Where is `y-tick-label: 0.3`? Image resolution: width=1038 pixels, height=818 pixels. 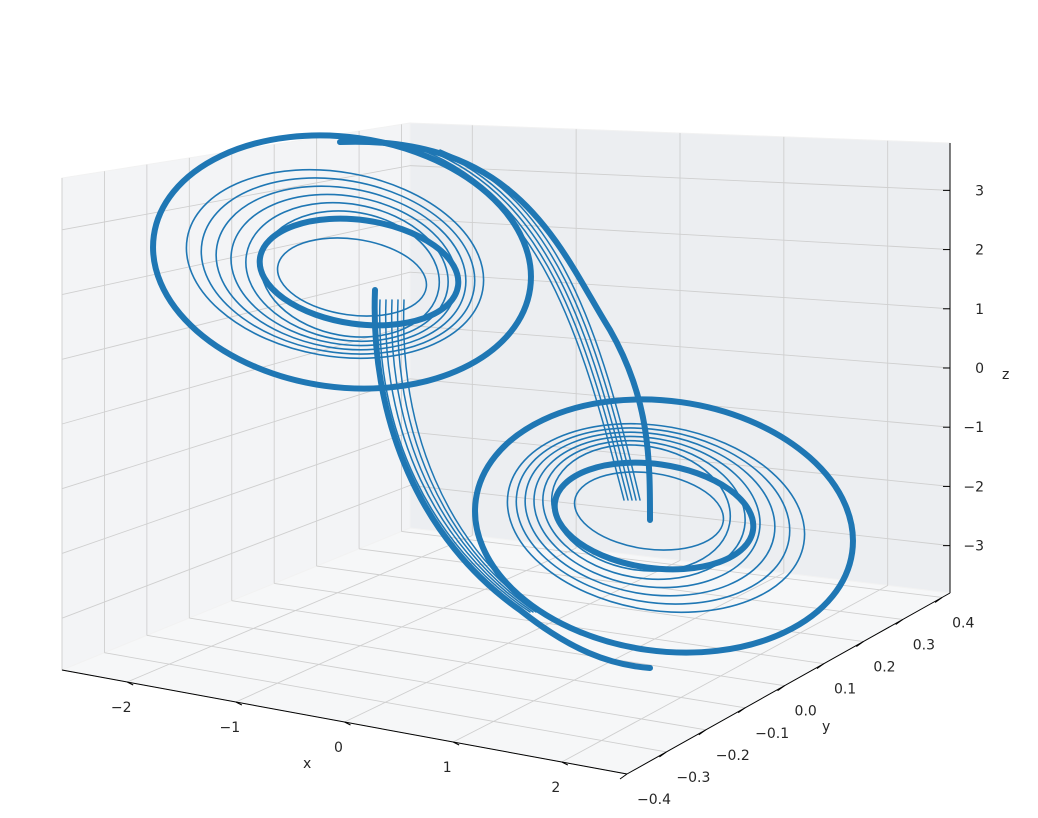 y-tick-label: 0.3 is located at coordinates (924, 645).